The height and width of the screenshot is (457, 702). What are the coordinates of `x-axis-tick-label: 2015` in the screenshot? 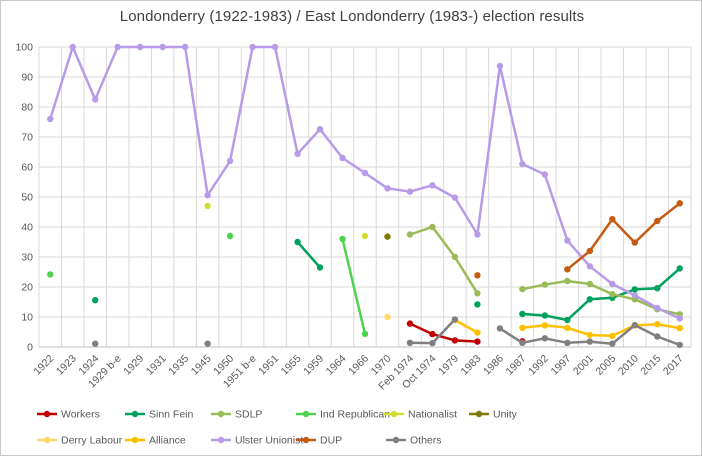 It's located at (650, 365).